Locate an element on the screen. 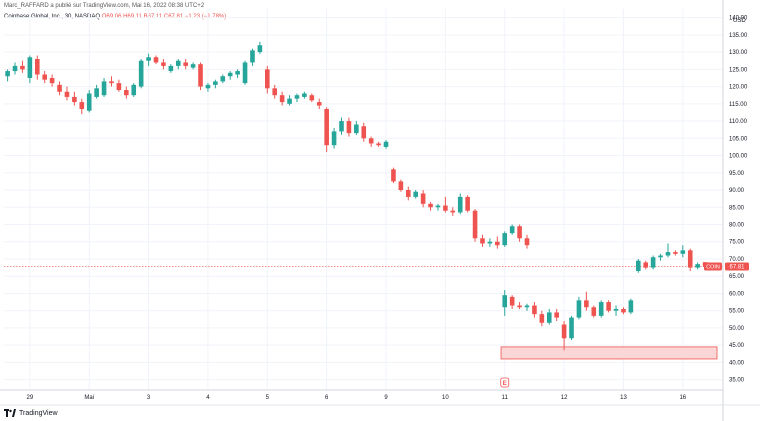  time-axis: 29 Mai 3 4 5 6 9 10 11 12 13 16 is located at coordinates (357, 398).